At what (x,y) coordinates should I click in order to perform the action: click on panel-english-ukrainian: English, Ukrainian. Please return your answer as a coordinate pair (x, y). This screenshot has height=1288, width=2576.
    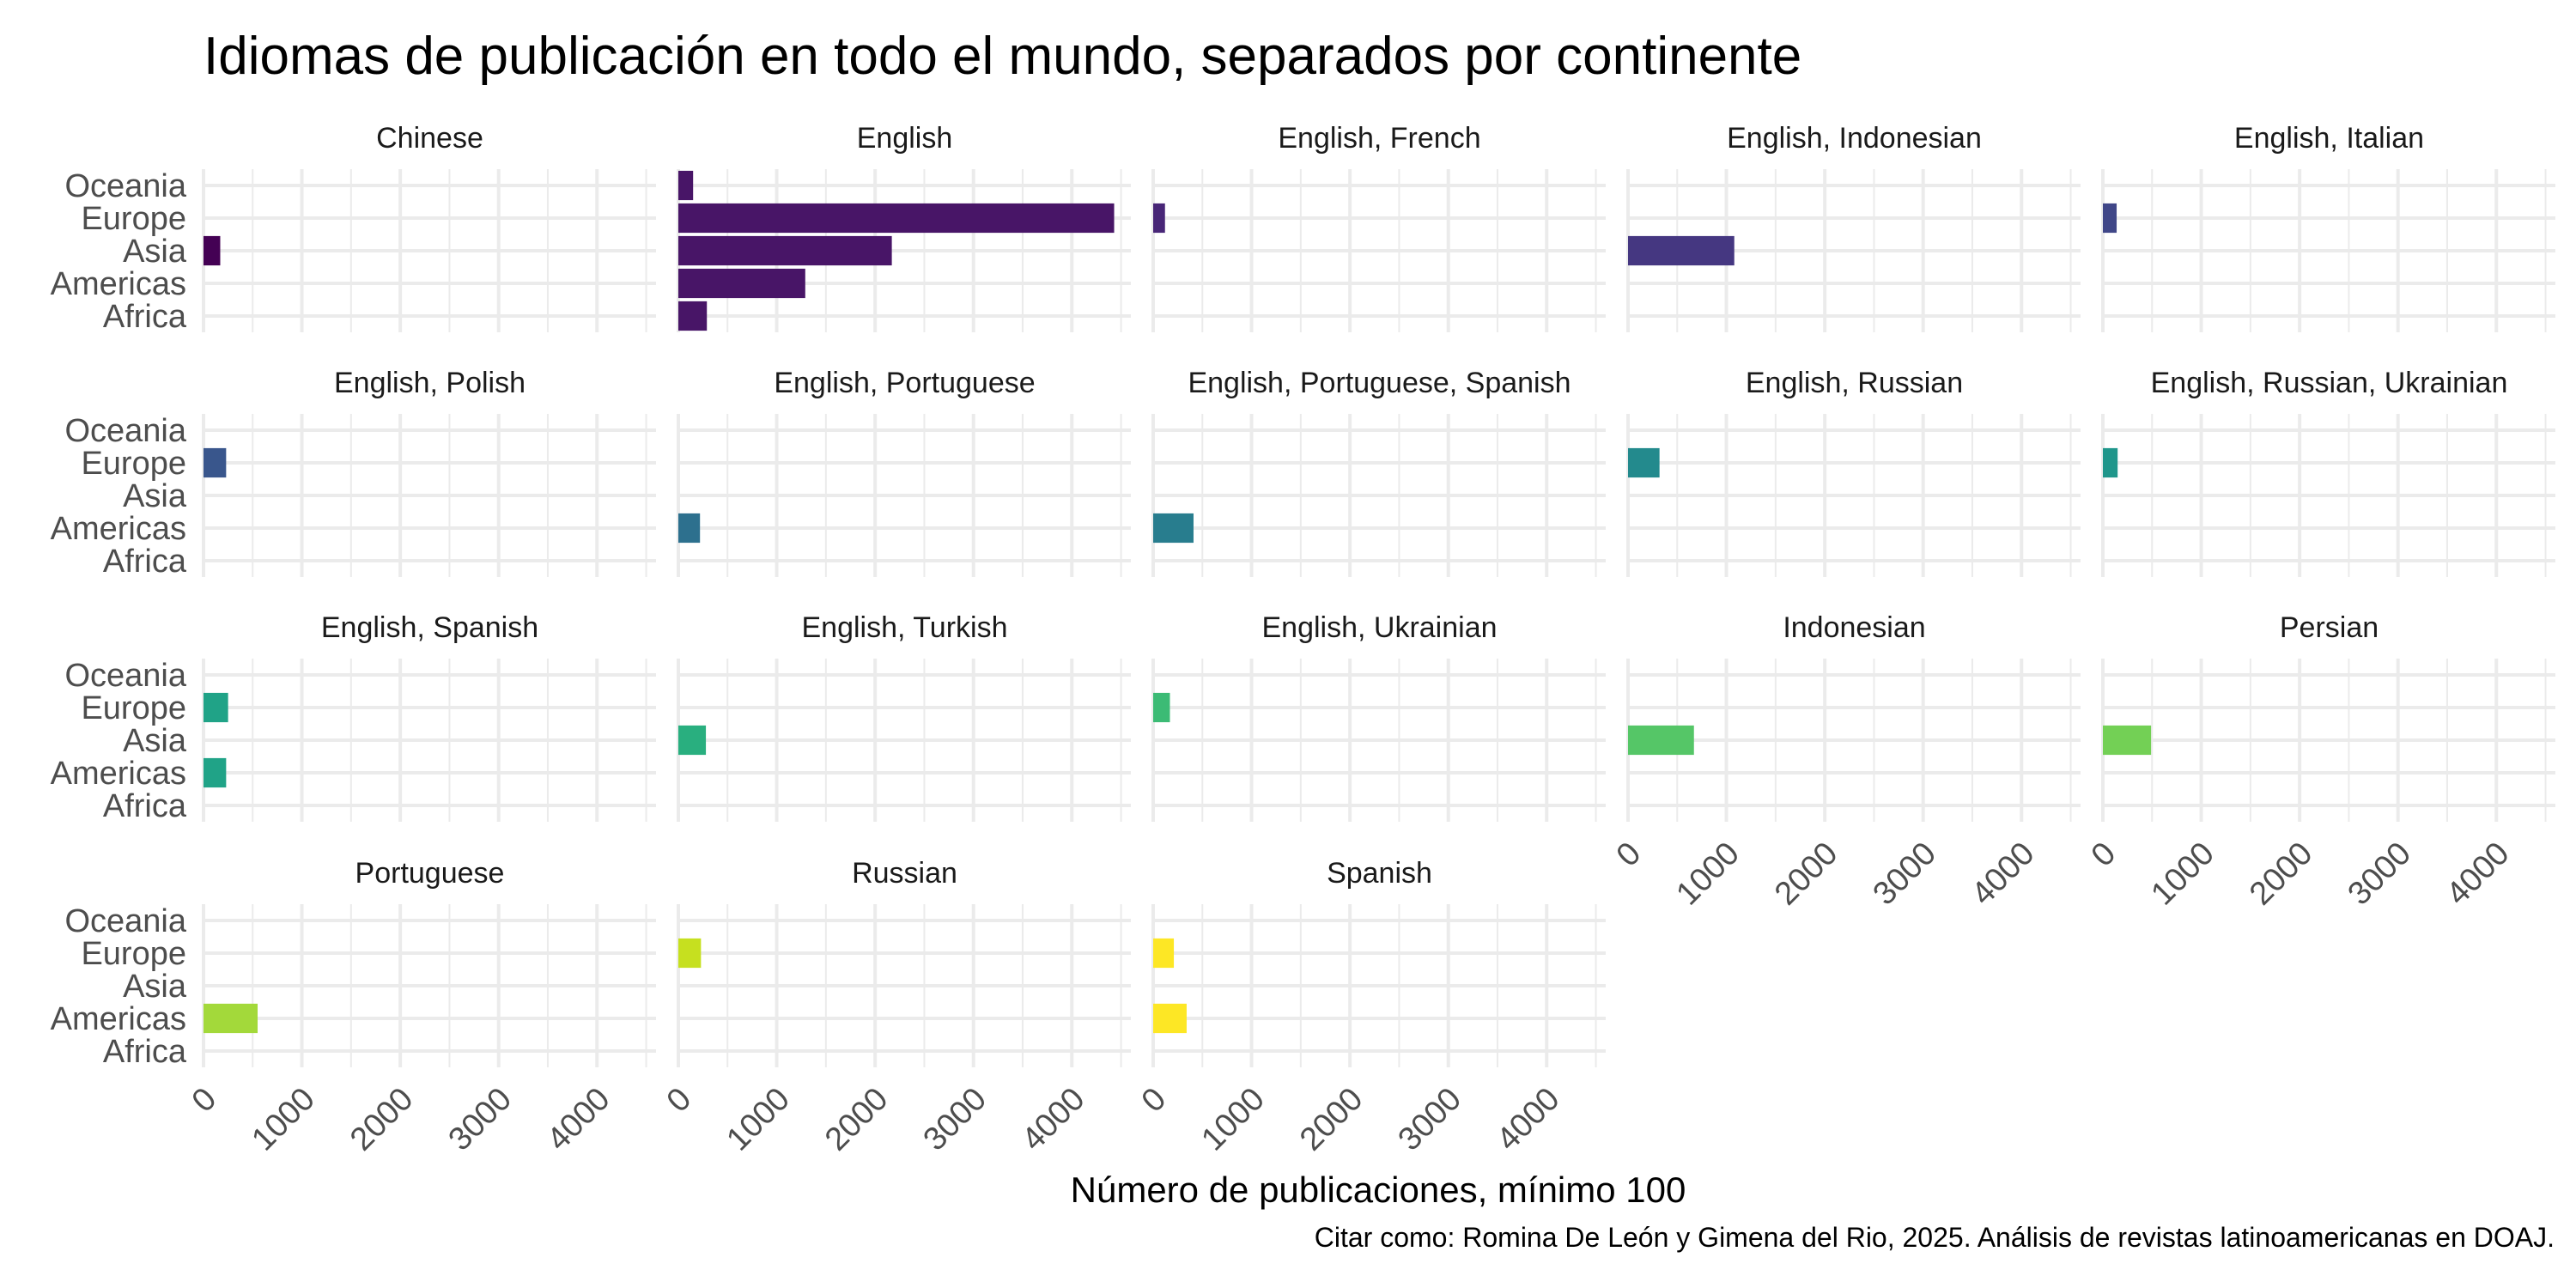
    Looking at the image, I should click on (1378, 716).